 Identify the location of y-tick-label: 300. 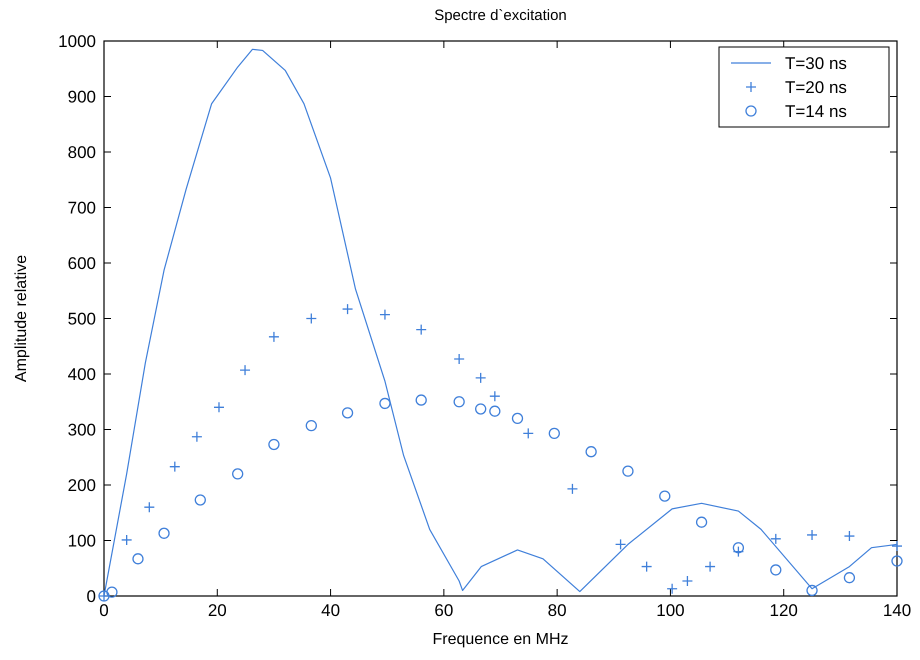
(82, 430).